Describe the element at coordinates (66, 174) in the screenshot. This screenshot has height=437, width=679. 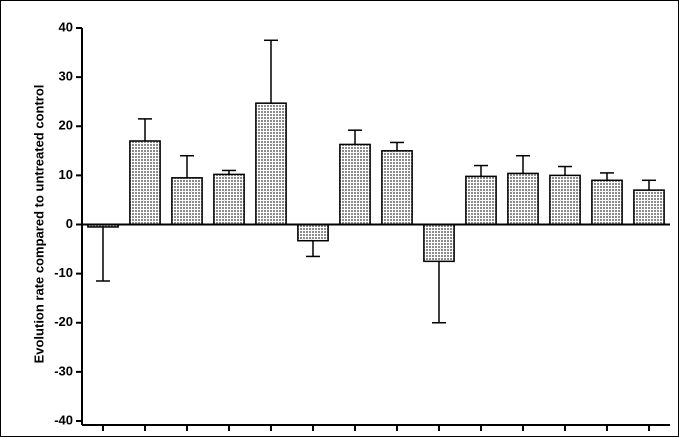
I see `y-tick-label: 10` at that location.